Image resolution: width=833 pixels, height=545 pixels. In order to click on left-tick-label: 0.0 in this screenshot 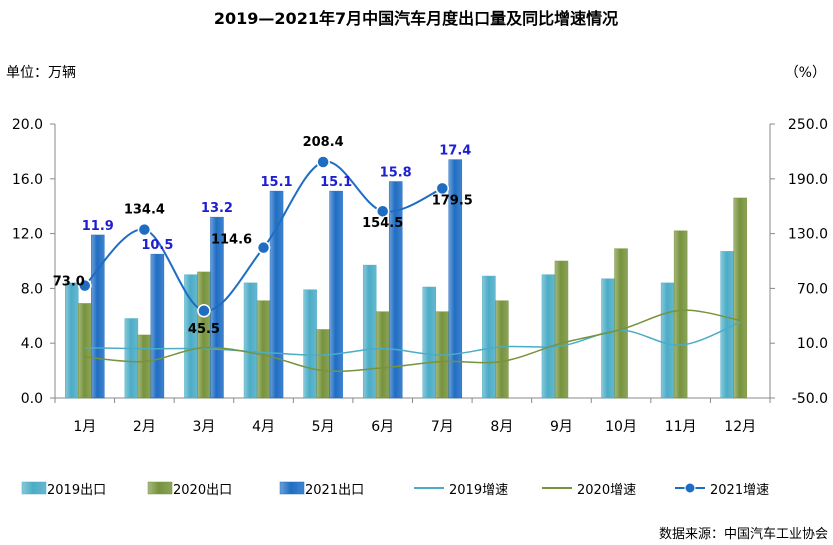, I will do `click(32, 399)`.